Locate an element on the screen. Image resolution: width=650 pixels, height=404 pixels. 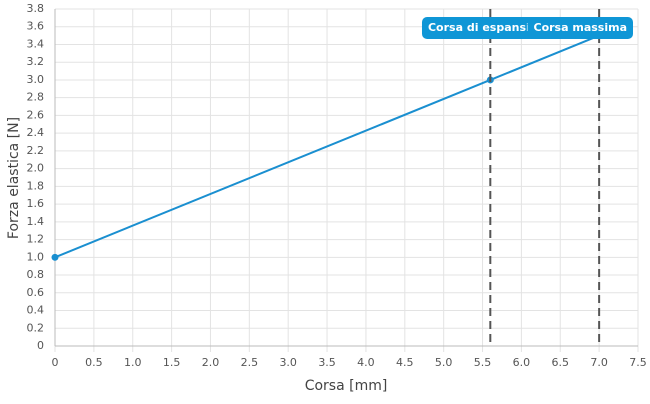
y-tick-label: 3.6 is located at coordinates (36, 26).